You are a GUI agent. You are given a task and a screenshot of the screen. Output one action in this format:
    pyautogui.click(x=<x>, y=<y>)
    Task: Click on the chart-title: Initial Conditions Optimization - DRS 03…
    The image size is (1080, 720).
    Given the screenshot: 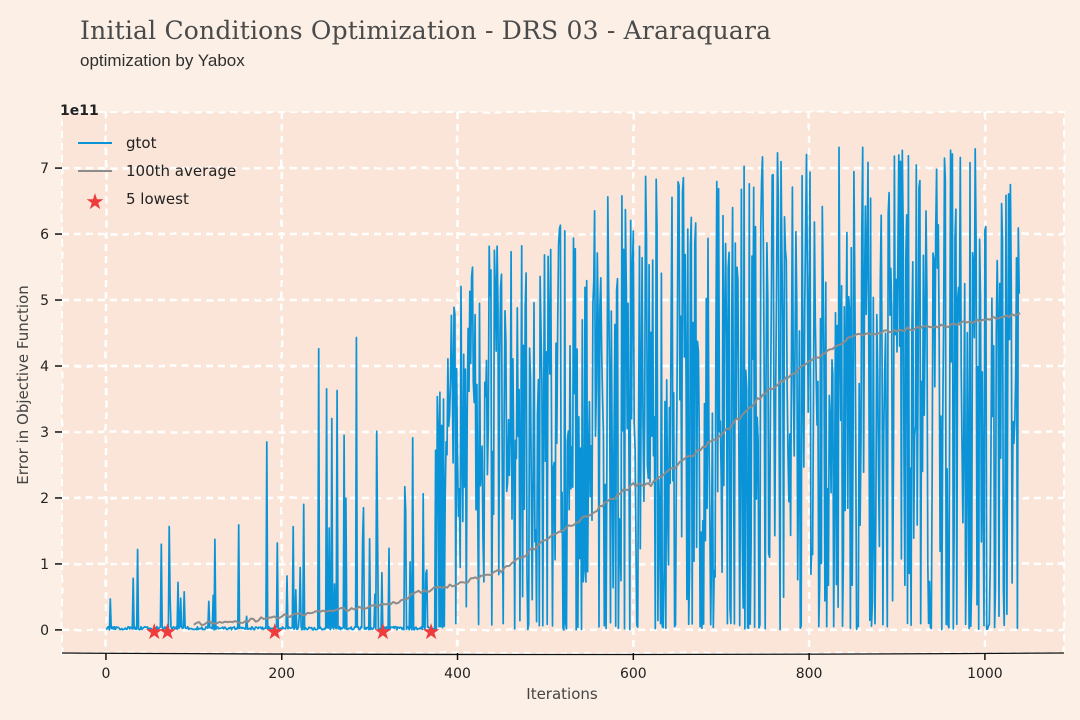 What is the action you would take?
    pyautogui.click(x=426, y=30)
    